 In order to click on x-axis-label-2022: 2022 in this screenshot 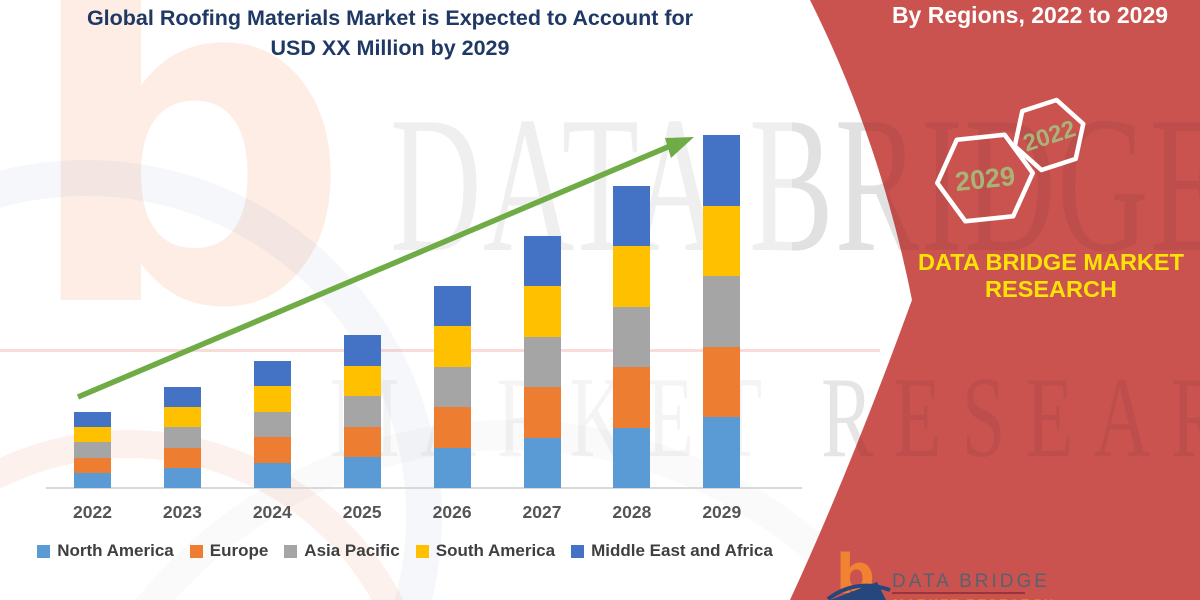, I will do `click(92, 512)`.